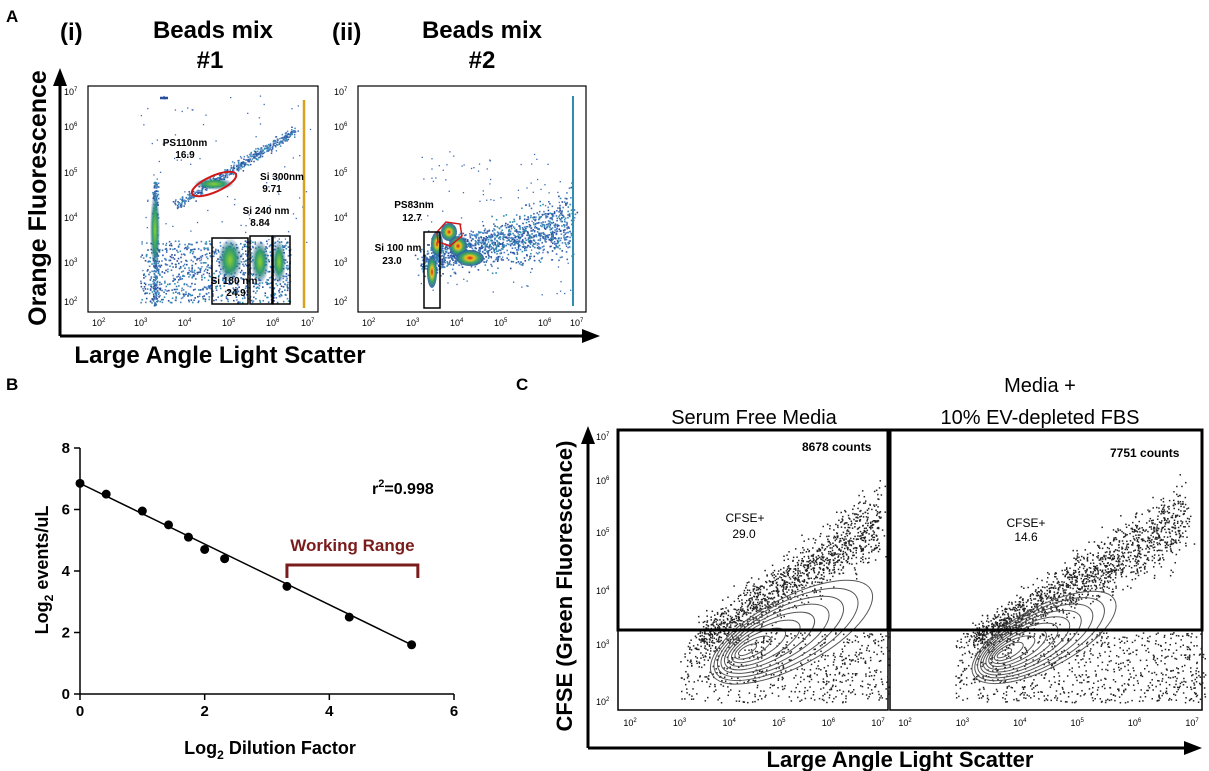 Image resolution: width=1209 pixels, height=771 pixels. I want to click on panel-letter-c: C, so click(522, 384).